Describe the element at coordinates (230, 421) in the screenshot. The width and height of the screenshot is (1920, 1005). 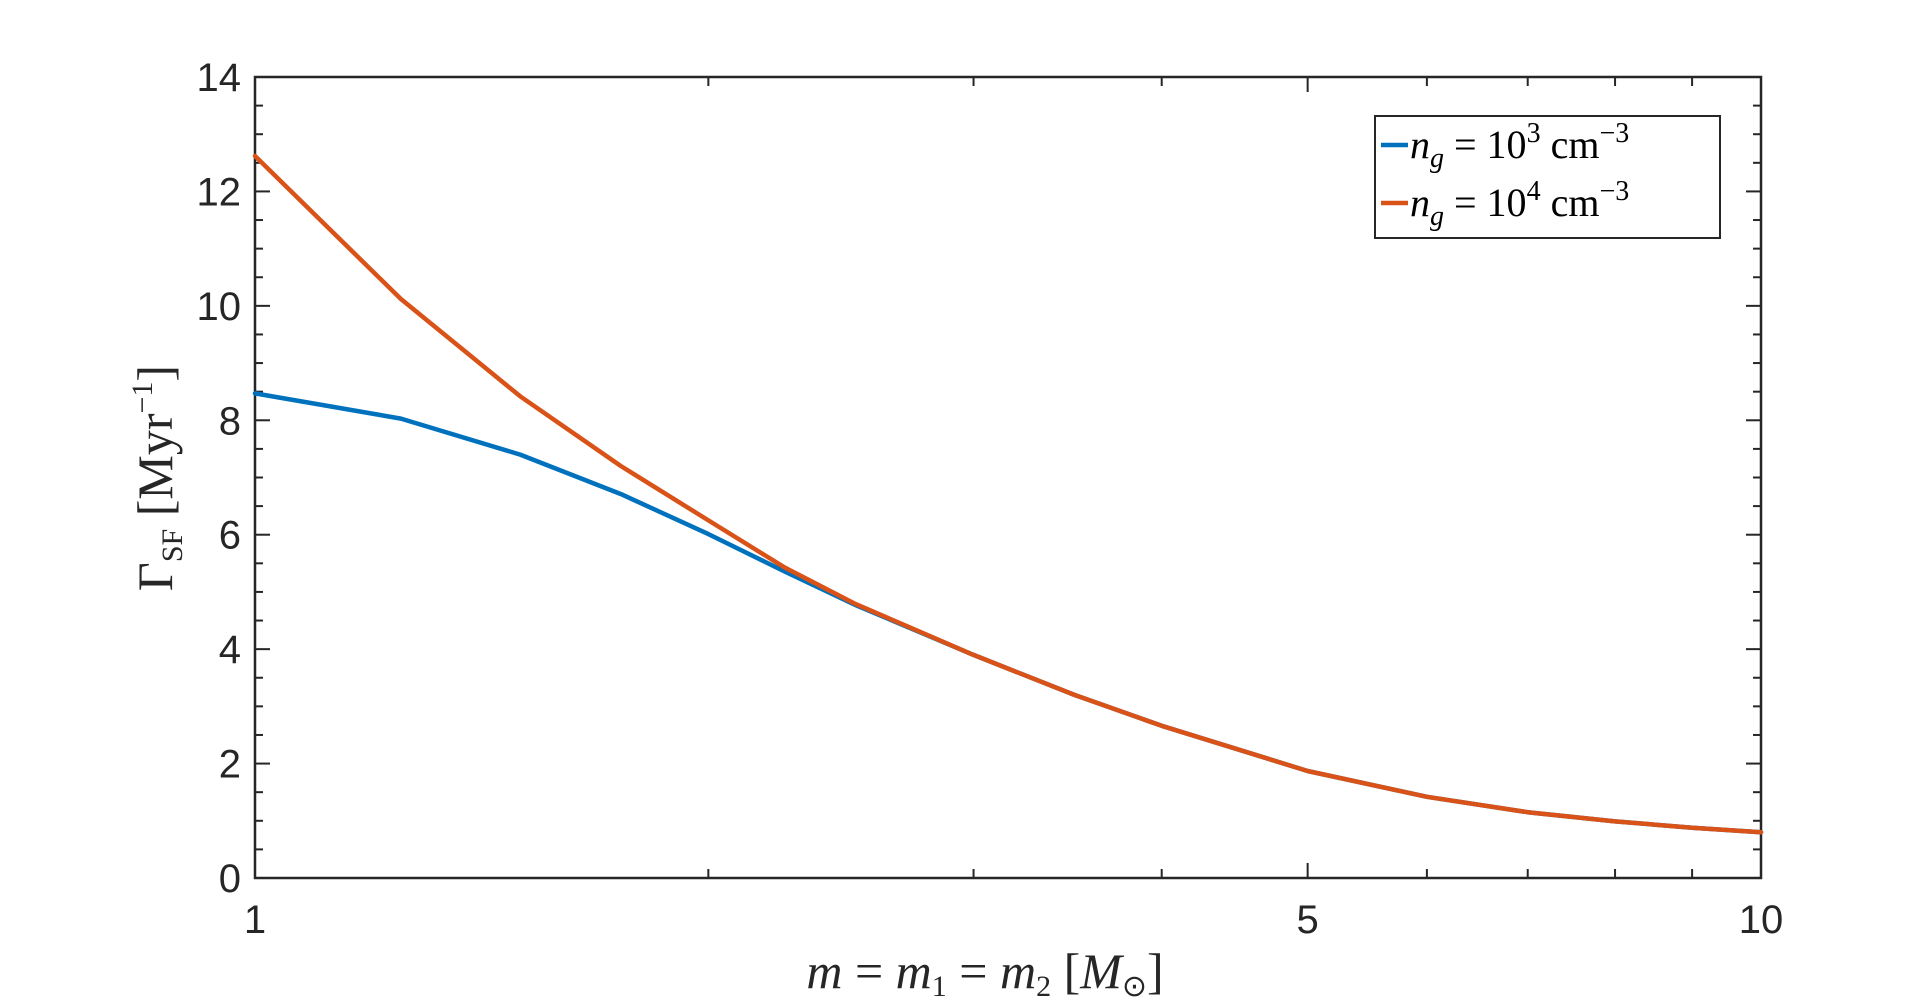
I see `y-tick-label: 8` at that location.